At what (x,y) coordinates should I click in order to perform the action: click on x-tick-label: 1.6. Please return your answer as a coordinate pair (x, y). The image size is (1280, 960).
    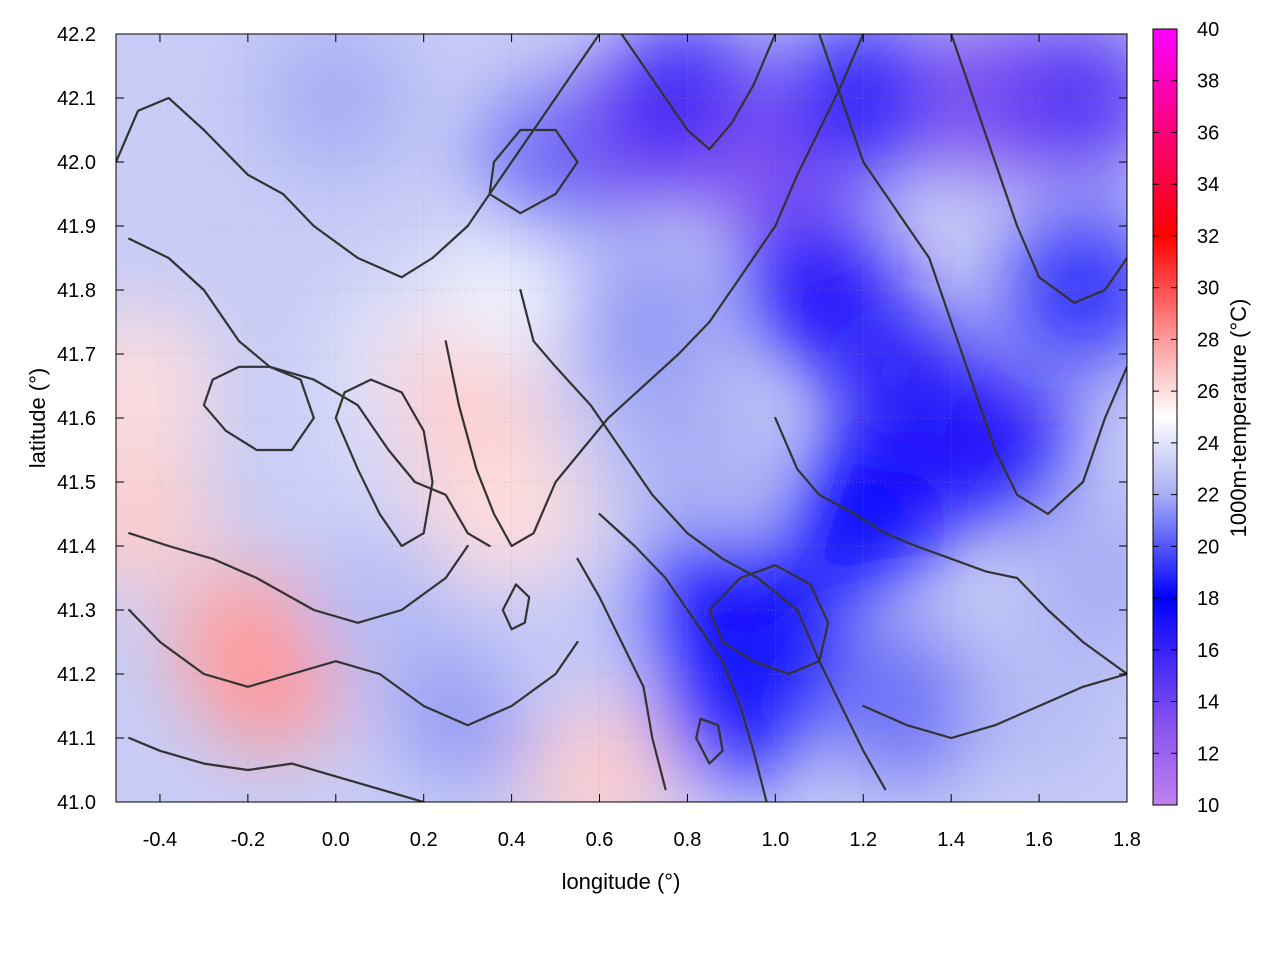
    Looking at the image, I should click on (1039, 840).